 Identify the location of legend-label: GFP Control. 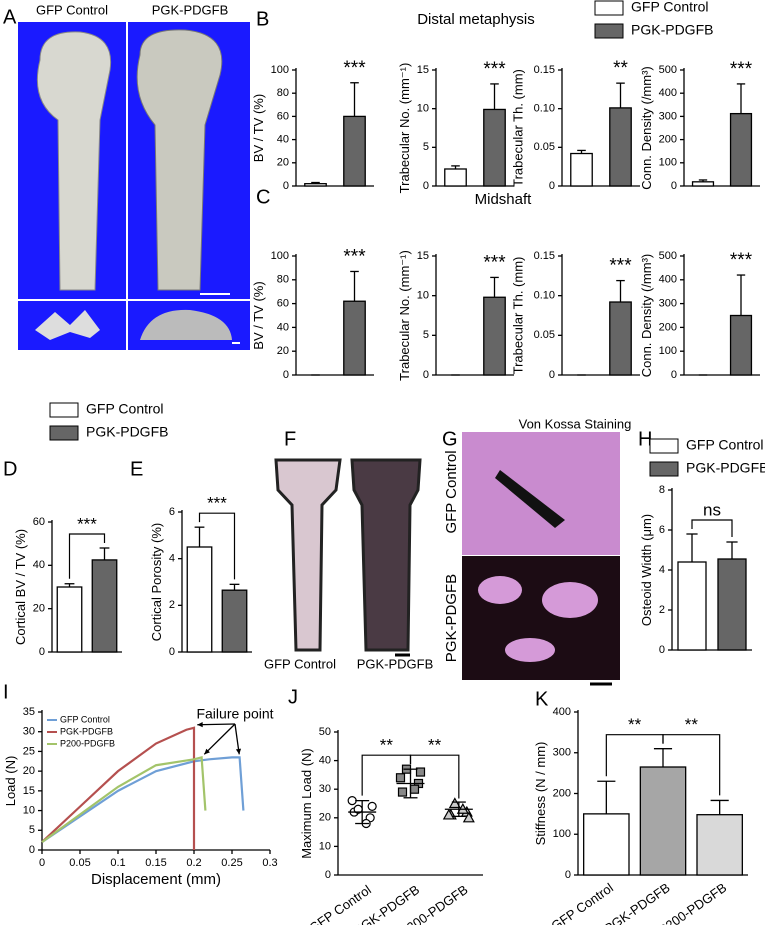
(670, 7).